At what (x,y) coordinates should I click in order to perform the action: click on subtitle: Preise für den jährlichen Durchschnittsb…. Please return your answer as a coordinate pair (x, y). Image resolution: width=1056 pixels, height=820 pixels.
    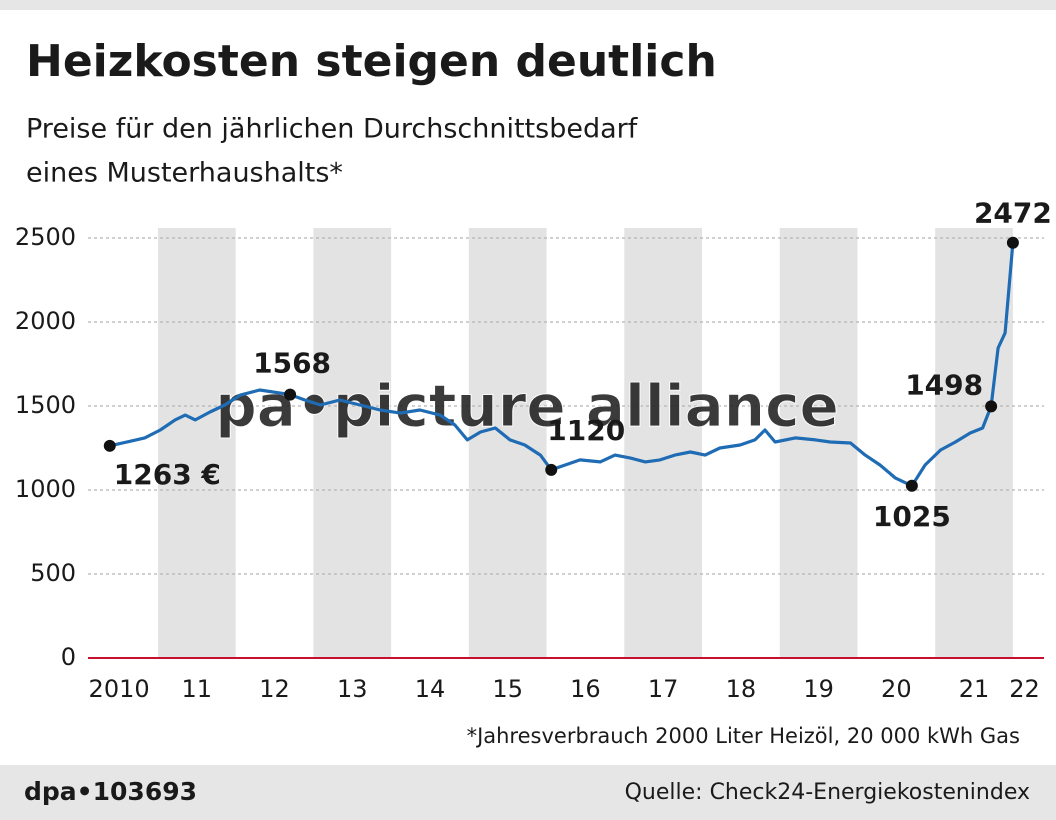
    Looking at the image, I should click on (332, 129).